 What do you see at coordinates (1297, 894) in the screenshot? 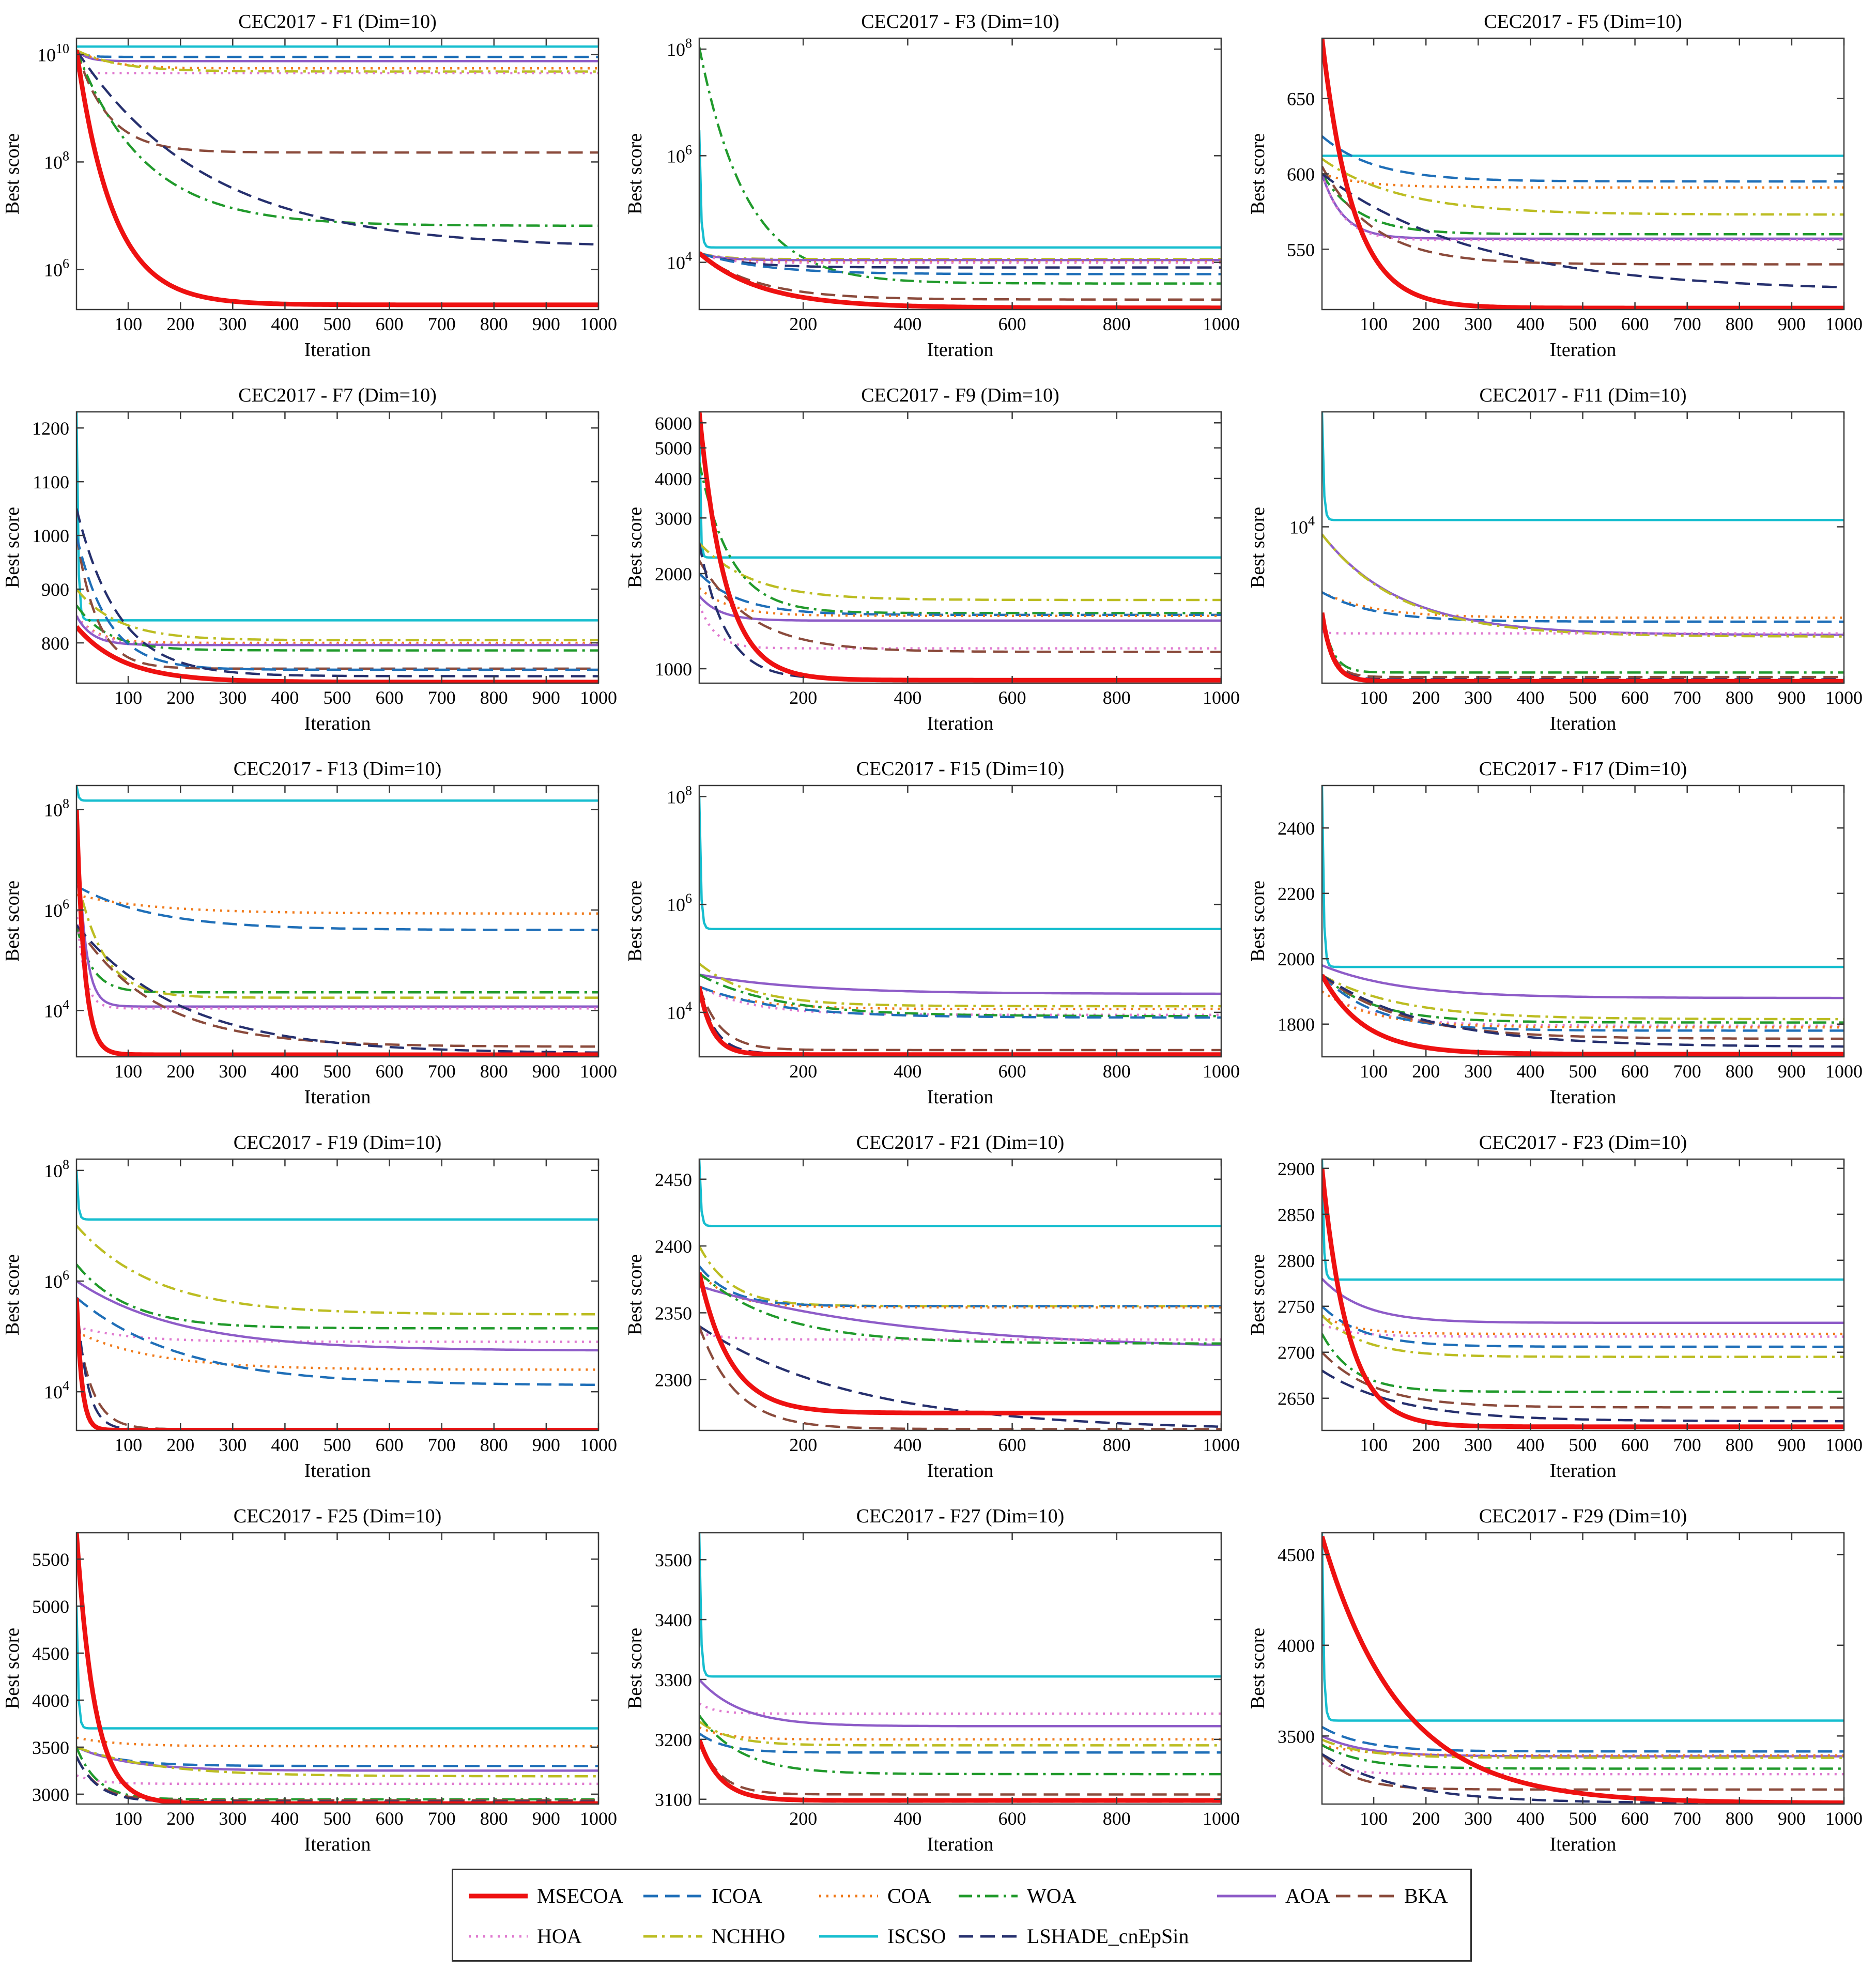
I see `y-tick-label: 2200` at bounding box center [1297, 894].